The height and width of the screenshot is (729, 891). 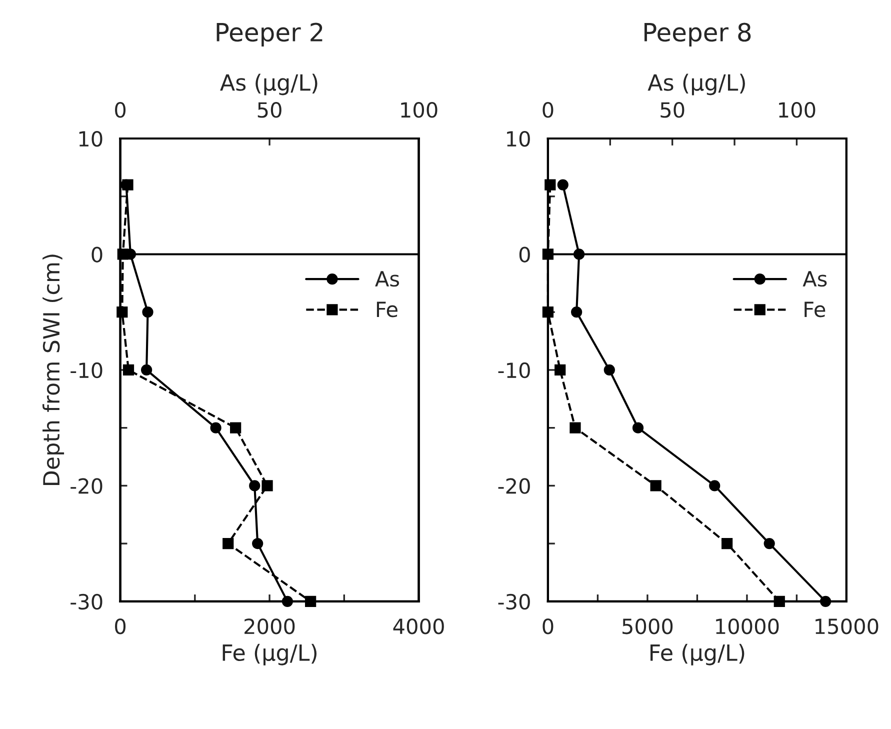 I want to click on x-tick-label: 2000, so click(x=269, y=626).